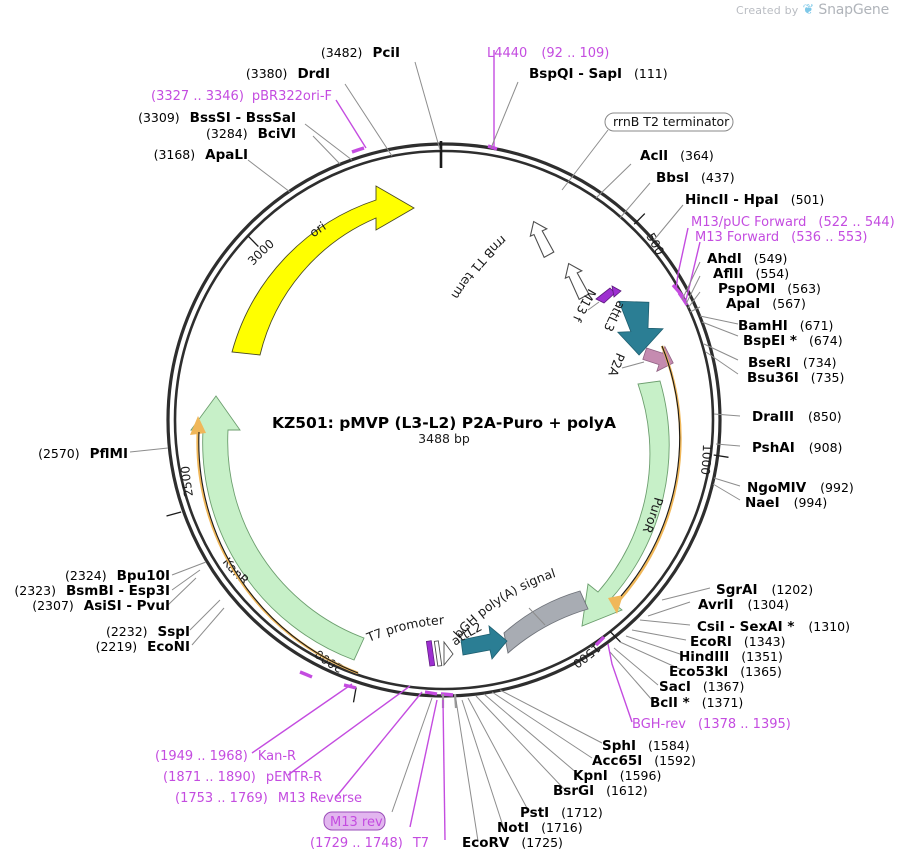 Image resolution: width=897 pixels, height=861 pixels. Describe the element at coordinates (696, 703) in the screenshot. I see `label-bcl-i: BclI * (1371)` at that location.